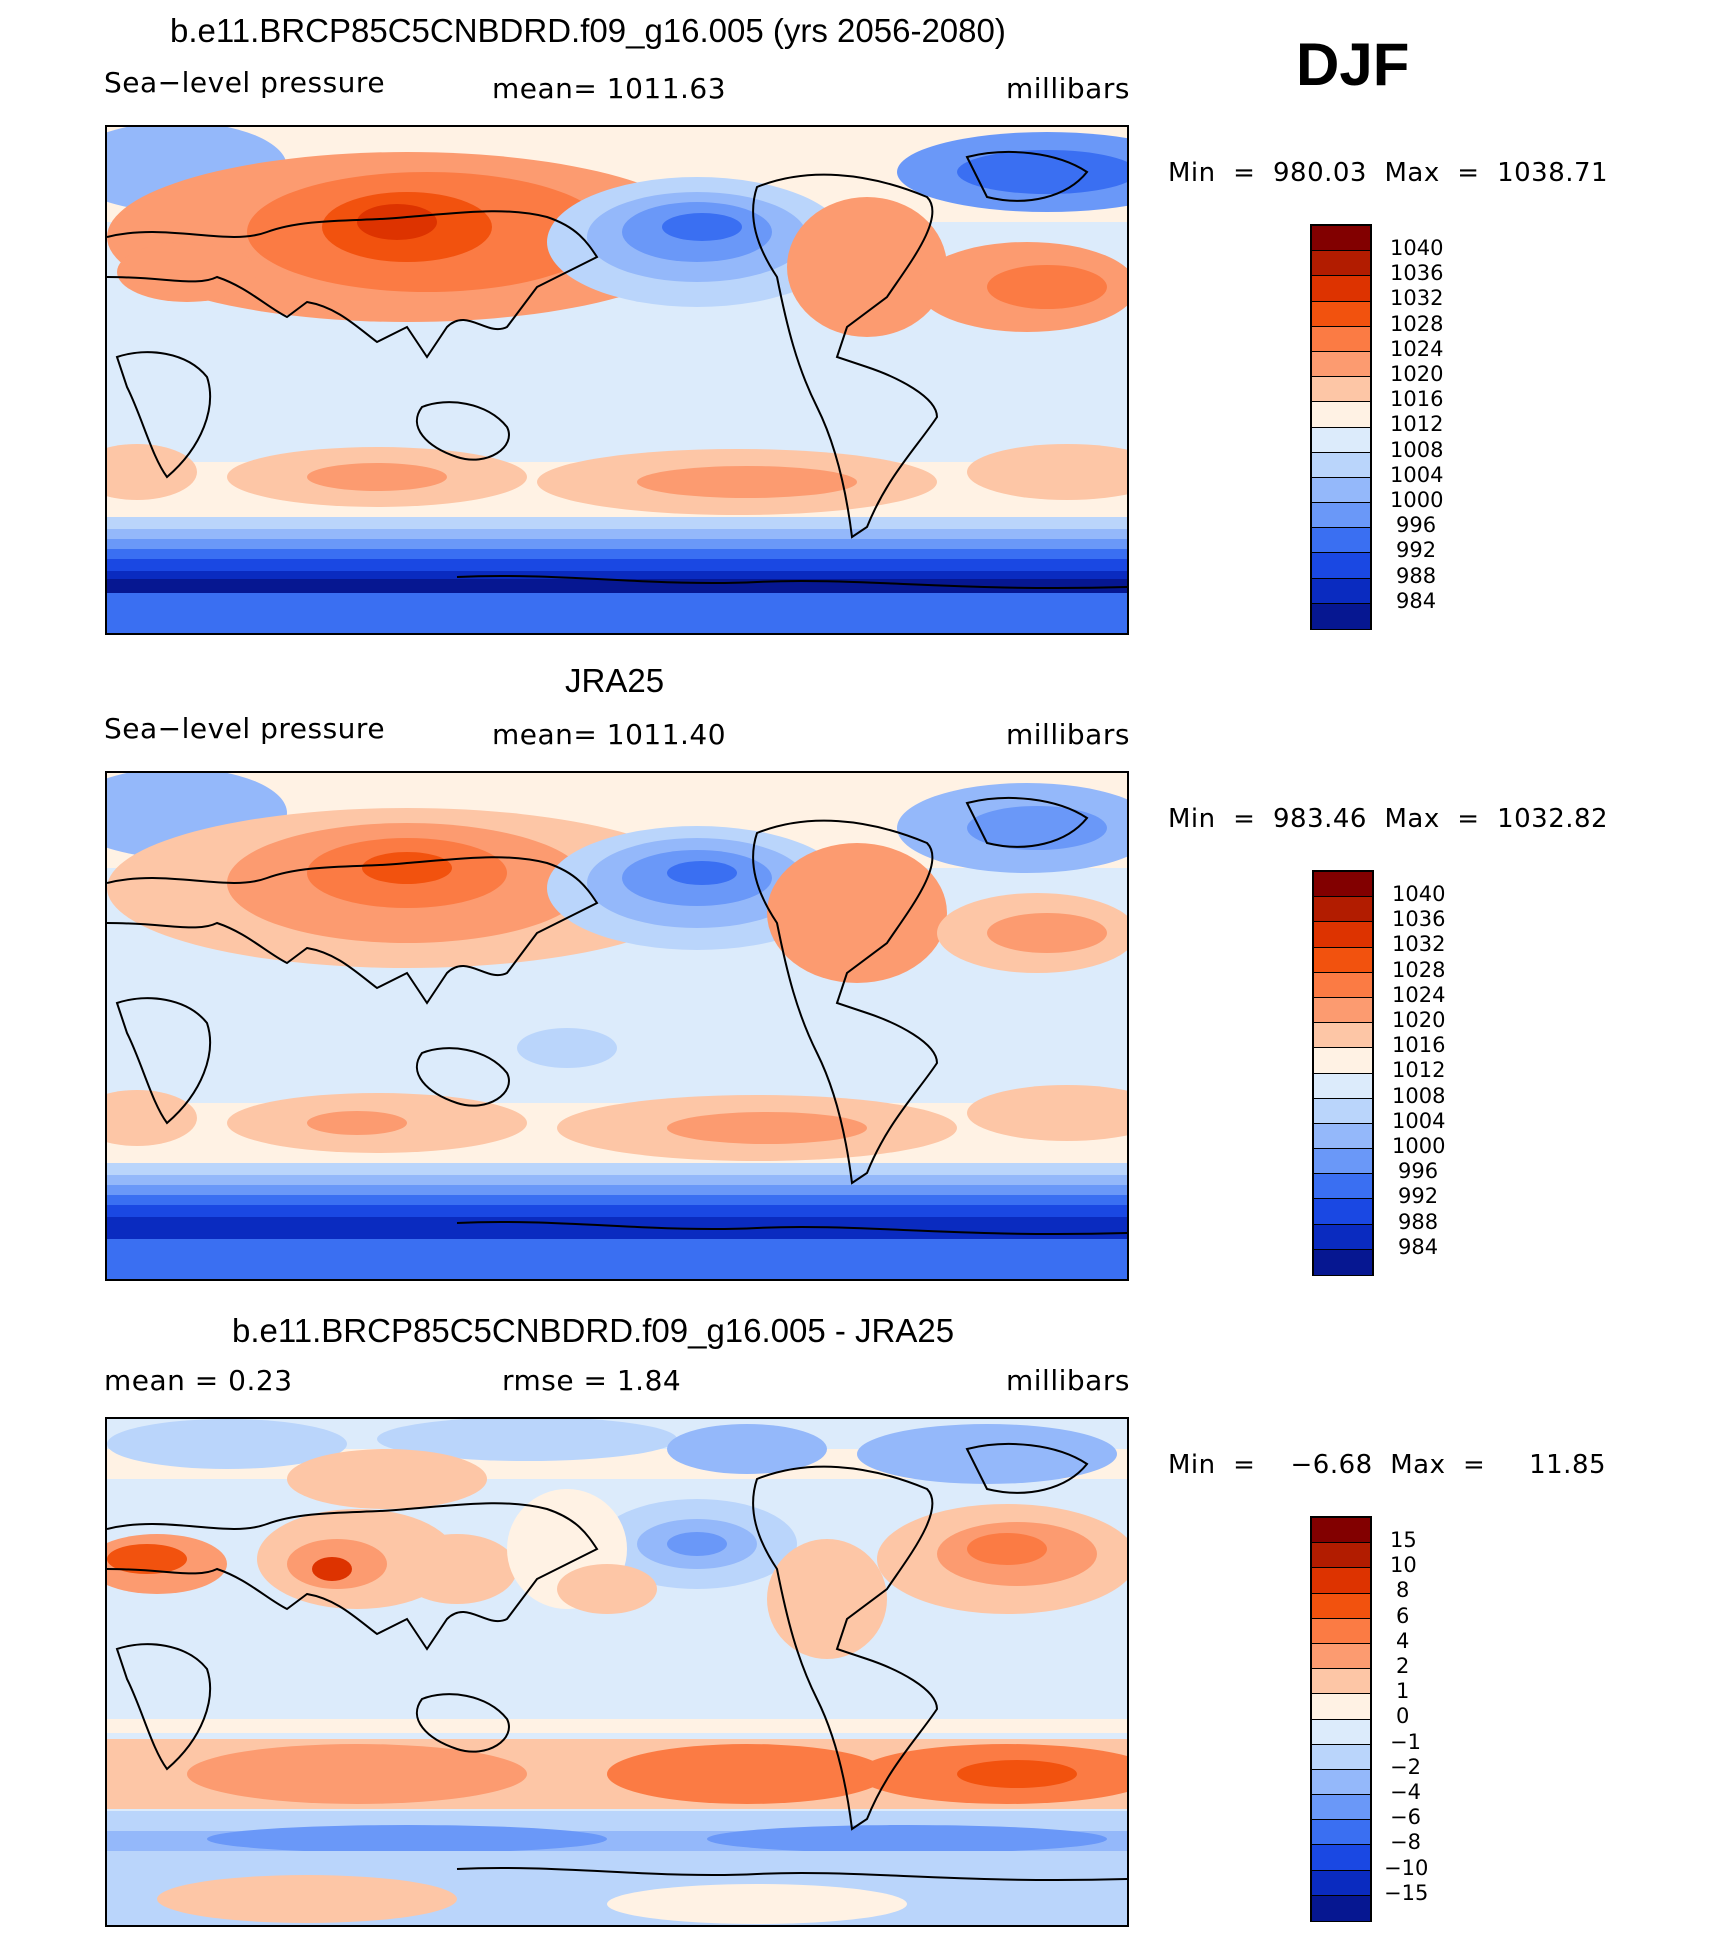 This screenshot has width=1710, height=1953. I want to click on panel-1-coastlines, so click(617, 370).